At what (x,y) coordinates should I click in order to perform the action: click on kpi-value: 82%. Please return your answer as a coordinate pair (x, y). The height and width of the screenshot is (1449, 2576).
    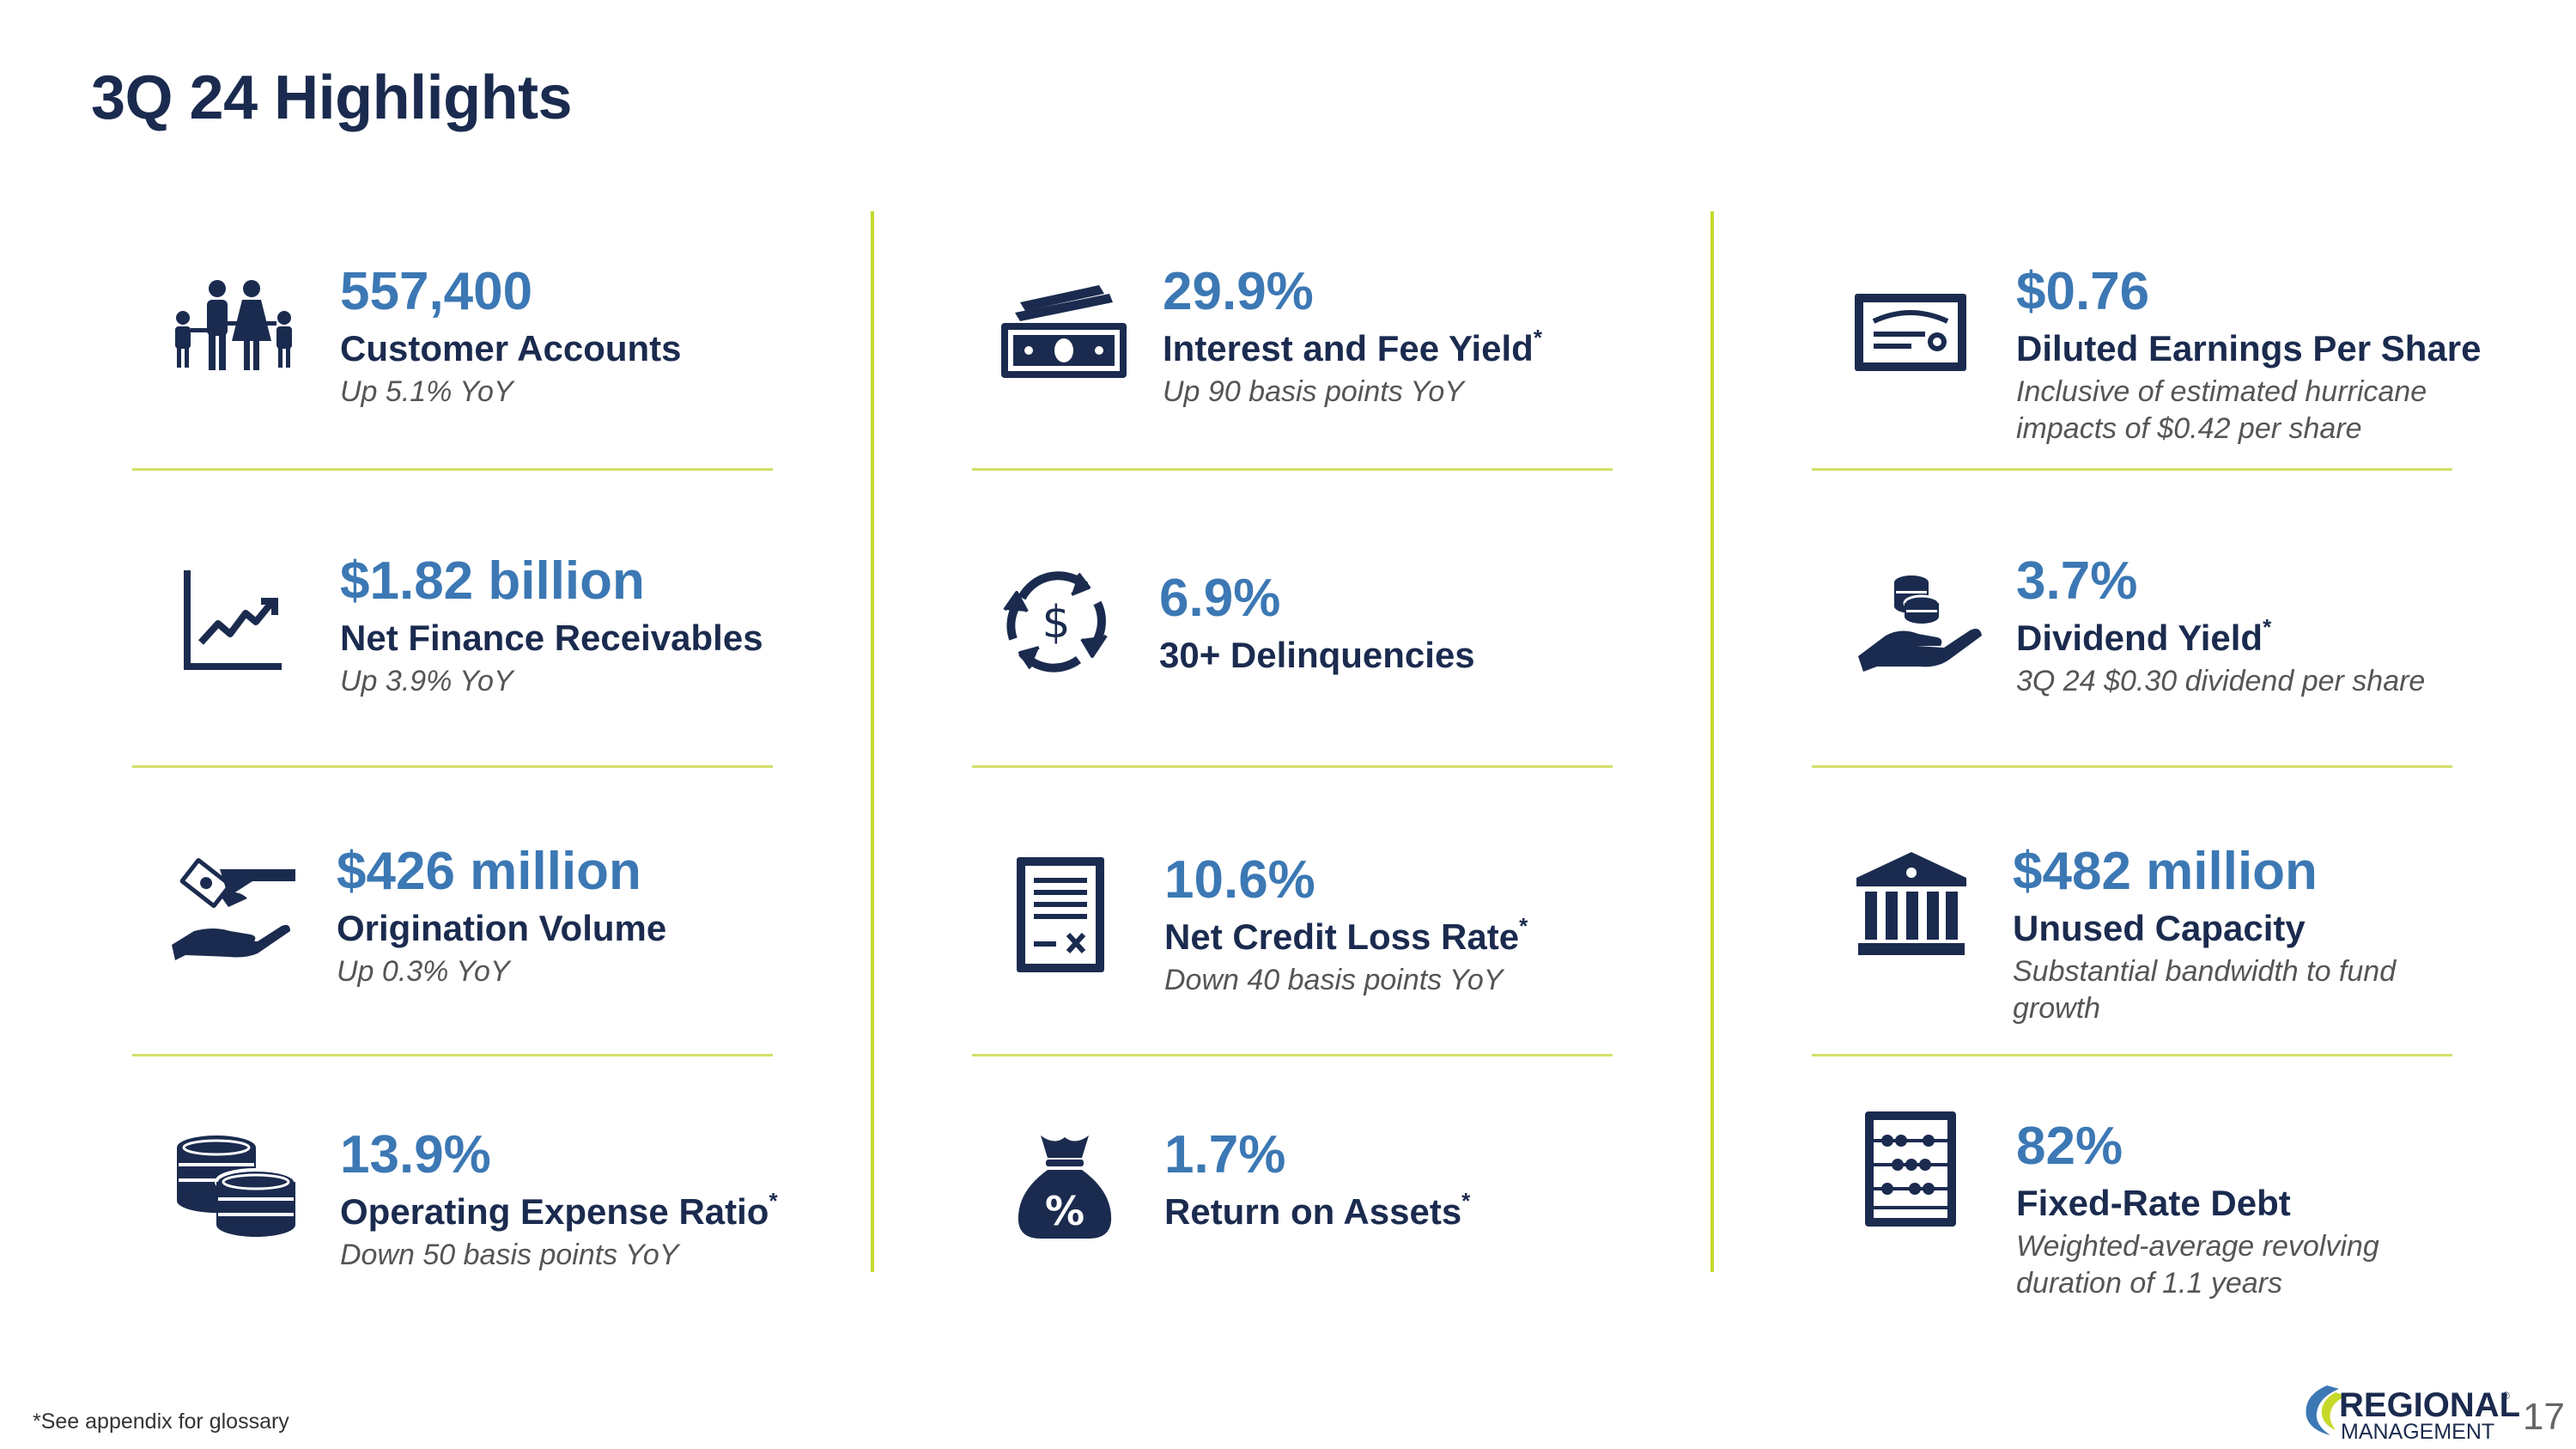
    Looking at the image, I should click on (2069, 1146).